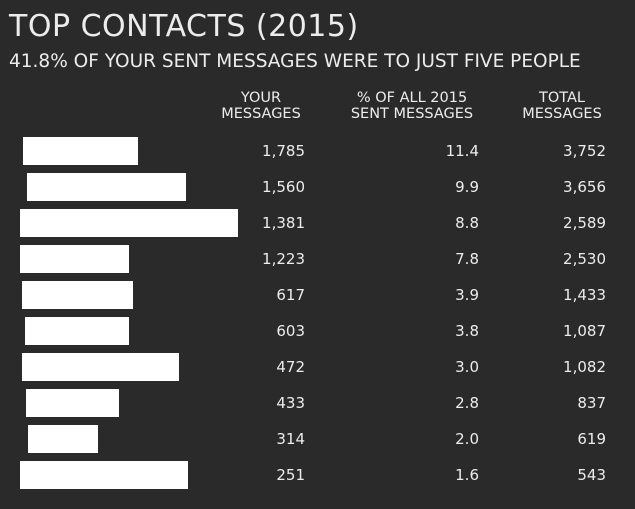  I want to click on cell-total: 1,433, so click(584, 295).